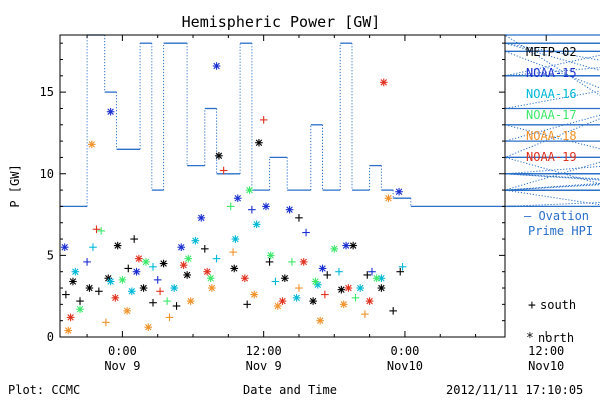 This screenshot has height=400, width=600. I want to click on y-axis-label: P [GW], so click(15, 185).